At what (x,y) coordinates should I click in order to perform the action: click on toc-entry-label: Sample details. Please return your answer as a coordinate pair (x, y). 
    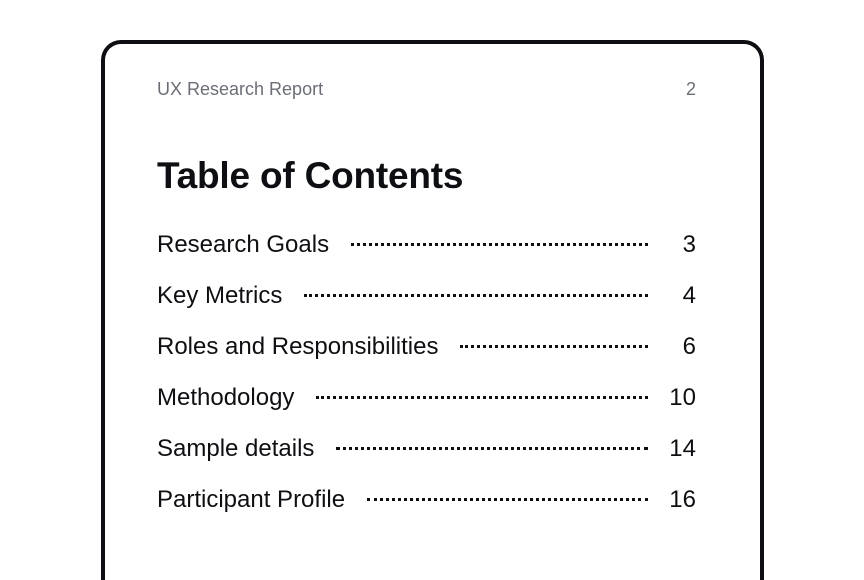
    Looking at the image, I should click on (236, 448).